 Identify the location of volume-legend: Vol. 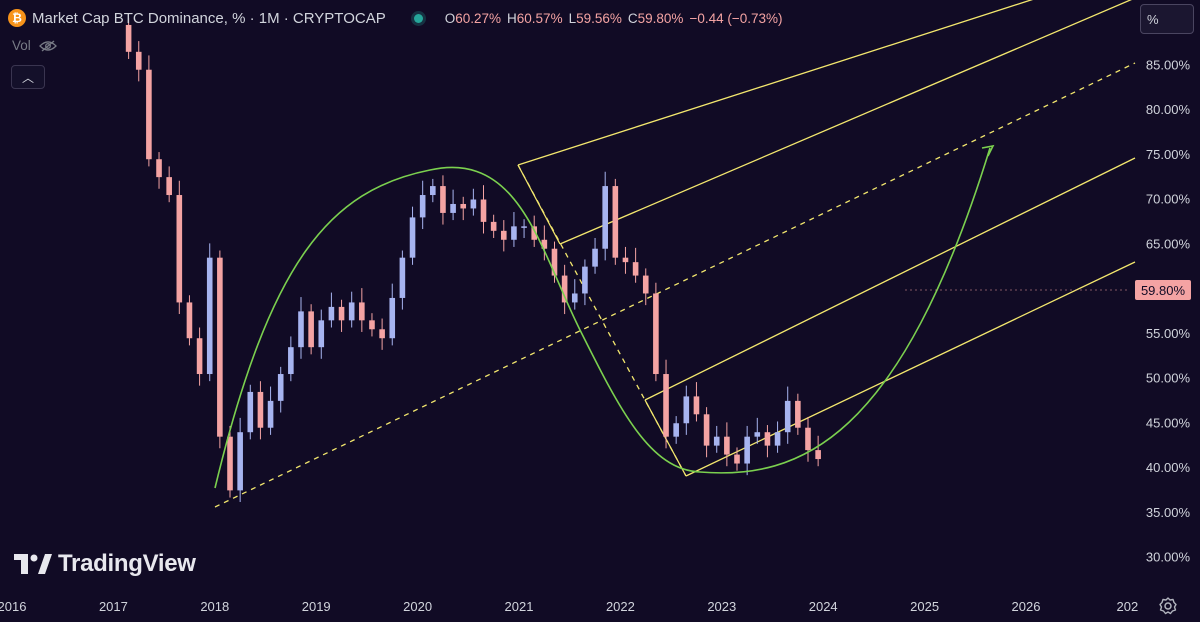
(34, 45).